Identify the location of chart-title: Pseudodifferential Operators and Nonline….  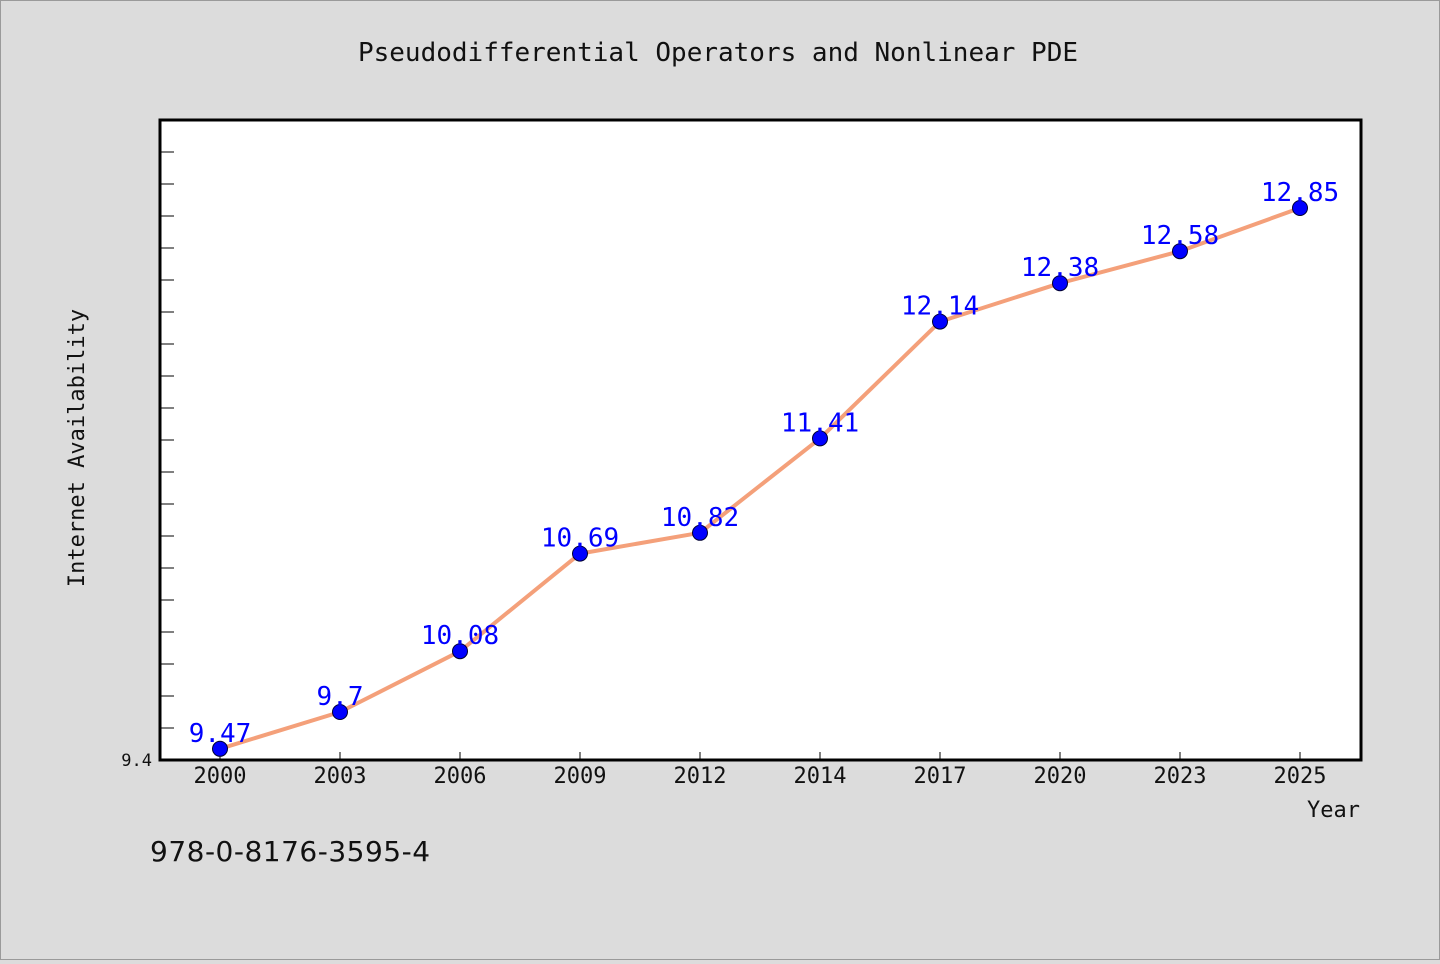
(718, 53).